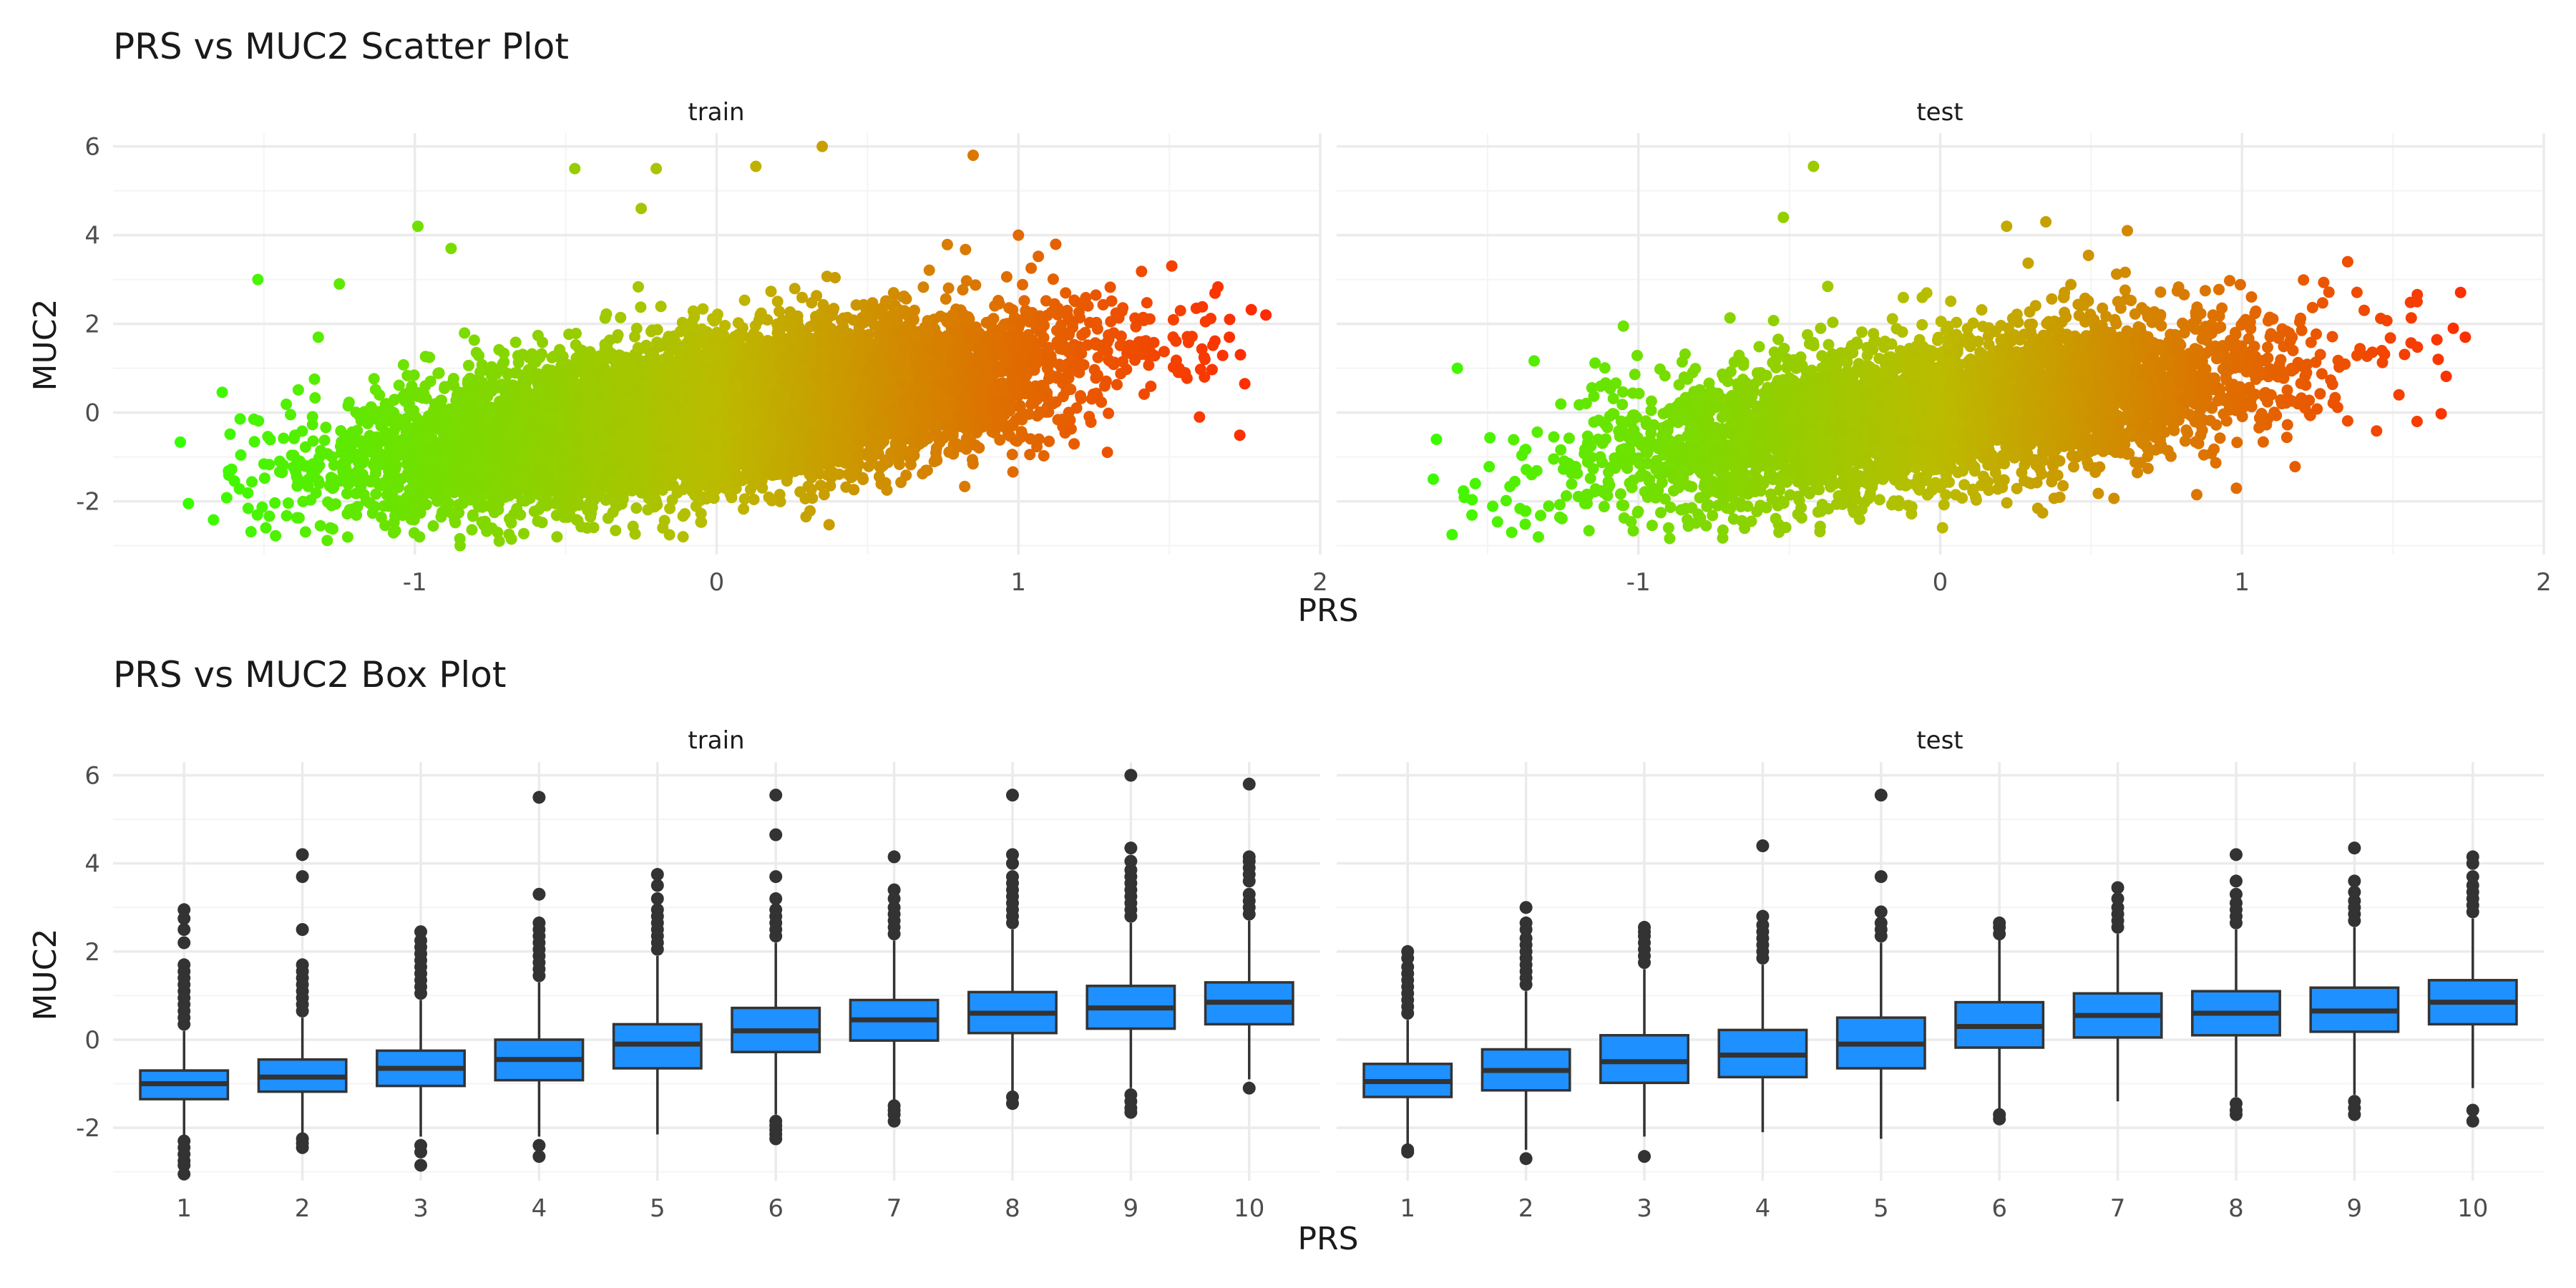  I want to click on scatter-points-train, so click(723, 346).